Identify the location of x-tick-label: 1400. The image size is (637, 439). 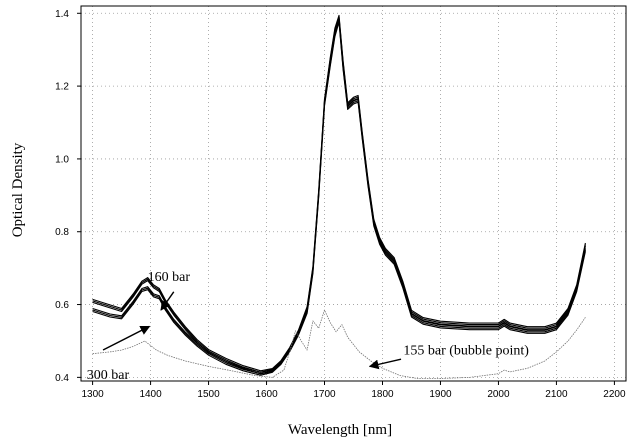
(150, 394).